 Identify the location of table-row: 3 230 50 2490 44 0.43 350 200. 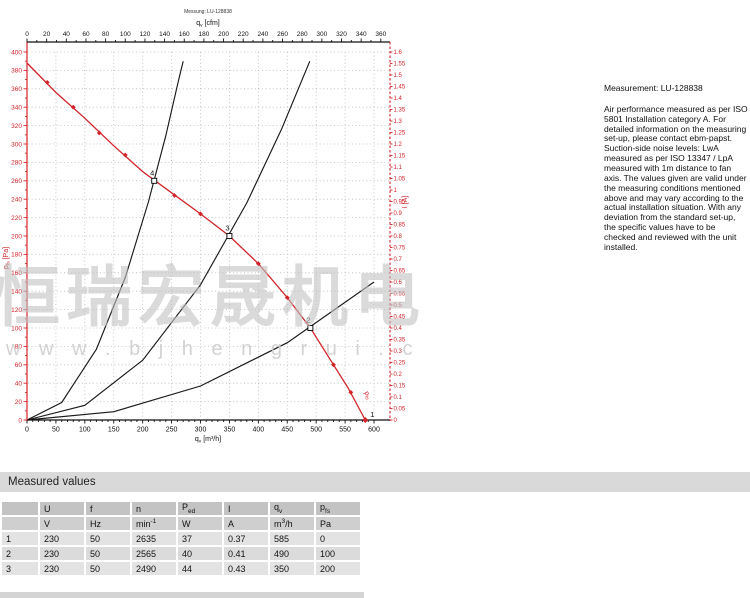
(181, 568).